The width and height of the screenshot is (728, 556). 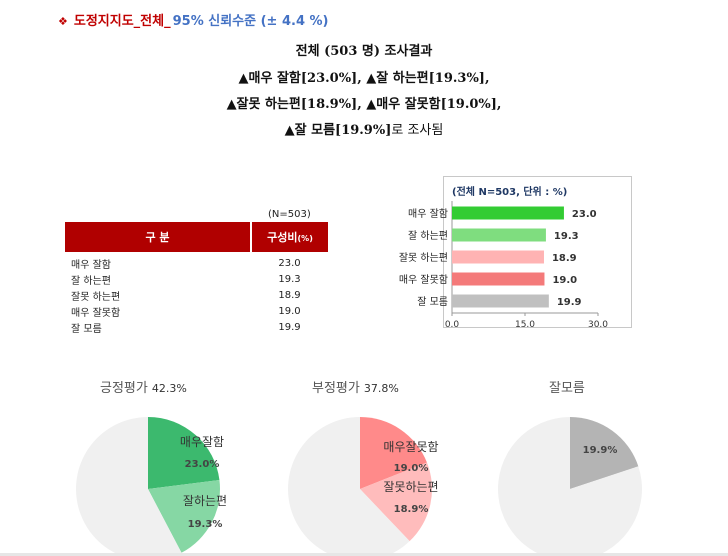 I want to click on pie-chart-1: 매우잘못함 19.0% 잘못하는편 18.9%, so click(x=363, y=486).